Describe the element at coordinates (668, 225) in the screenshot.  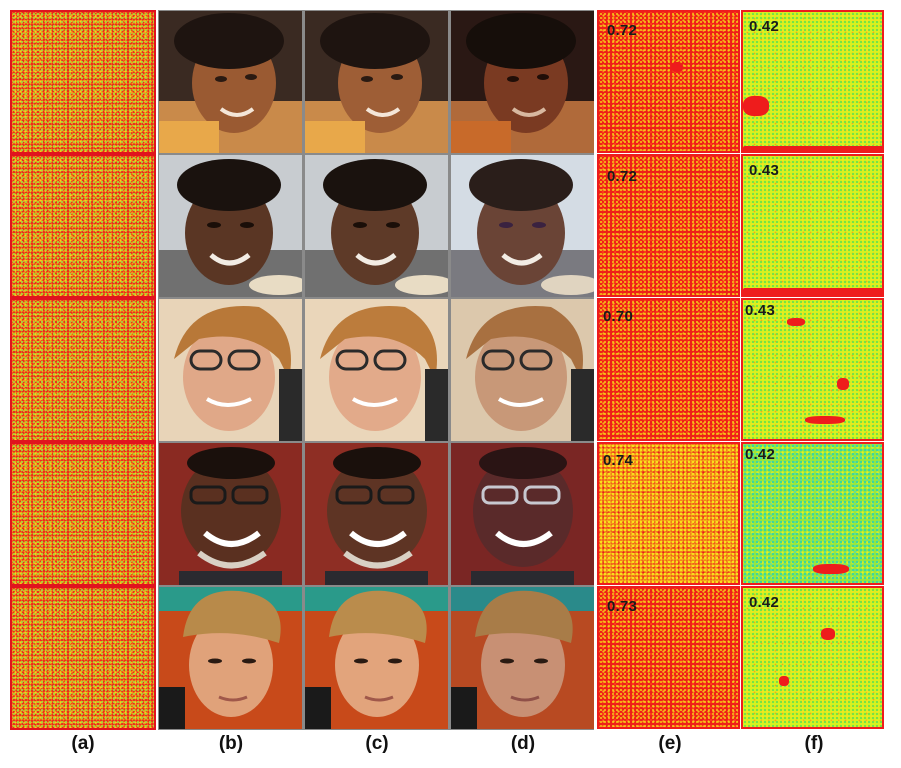
I see `heatmap-e-row2: 0.72` at that location.